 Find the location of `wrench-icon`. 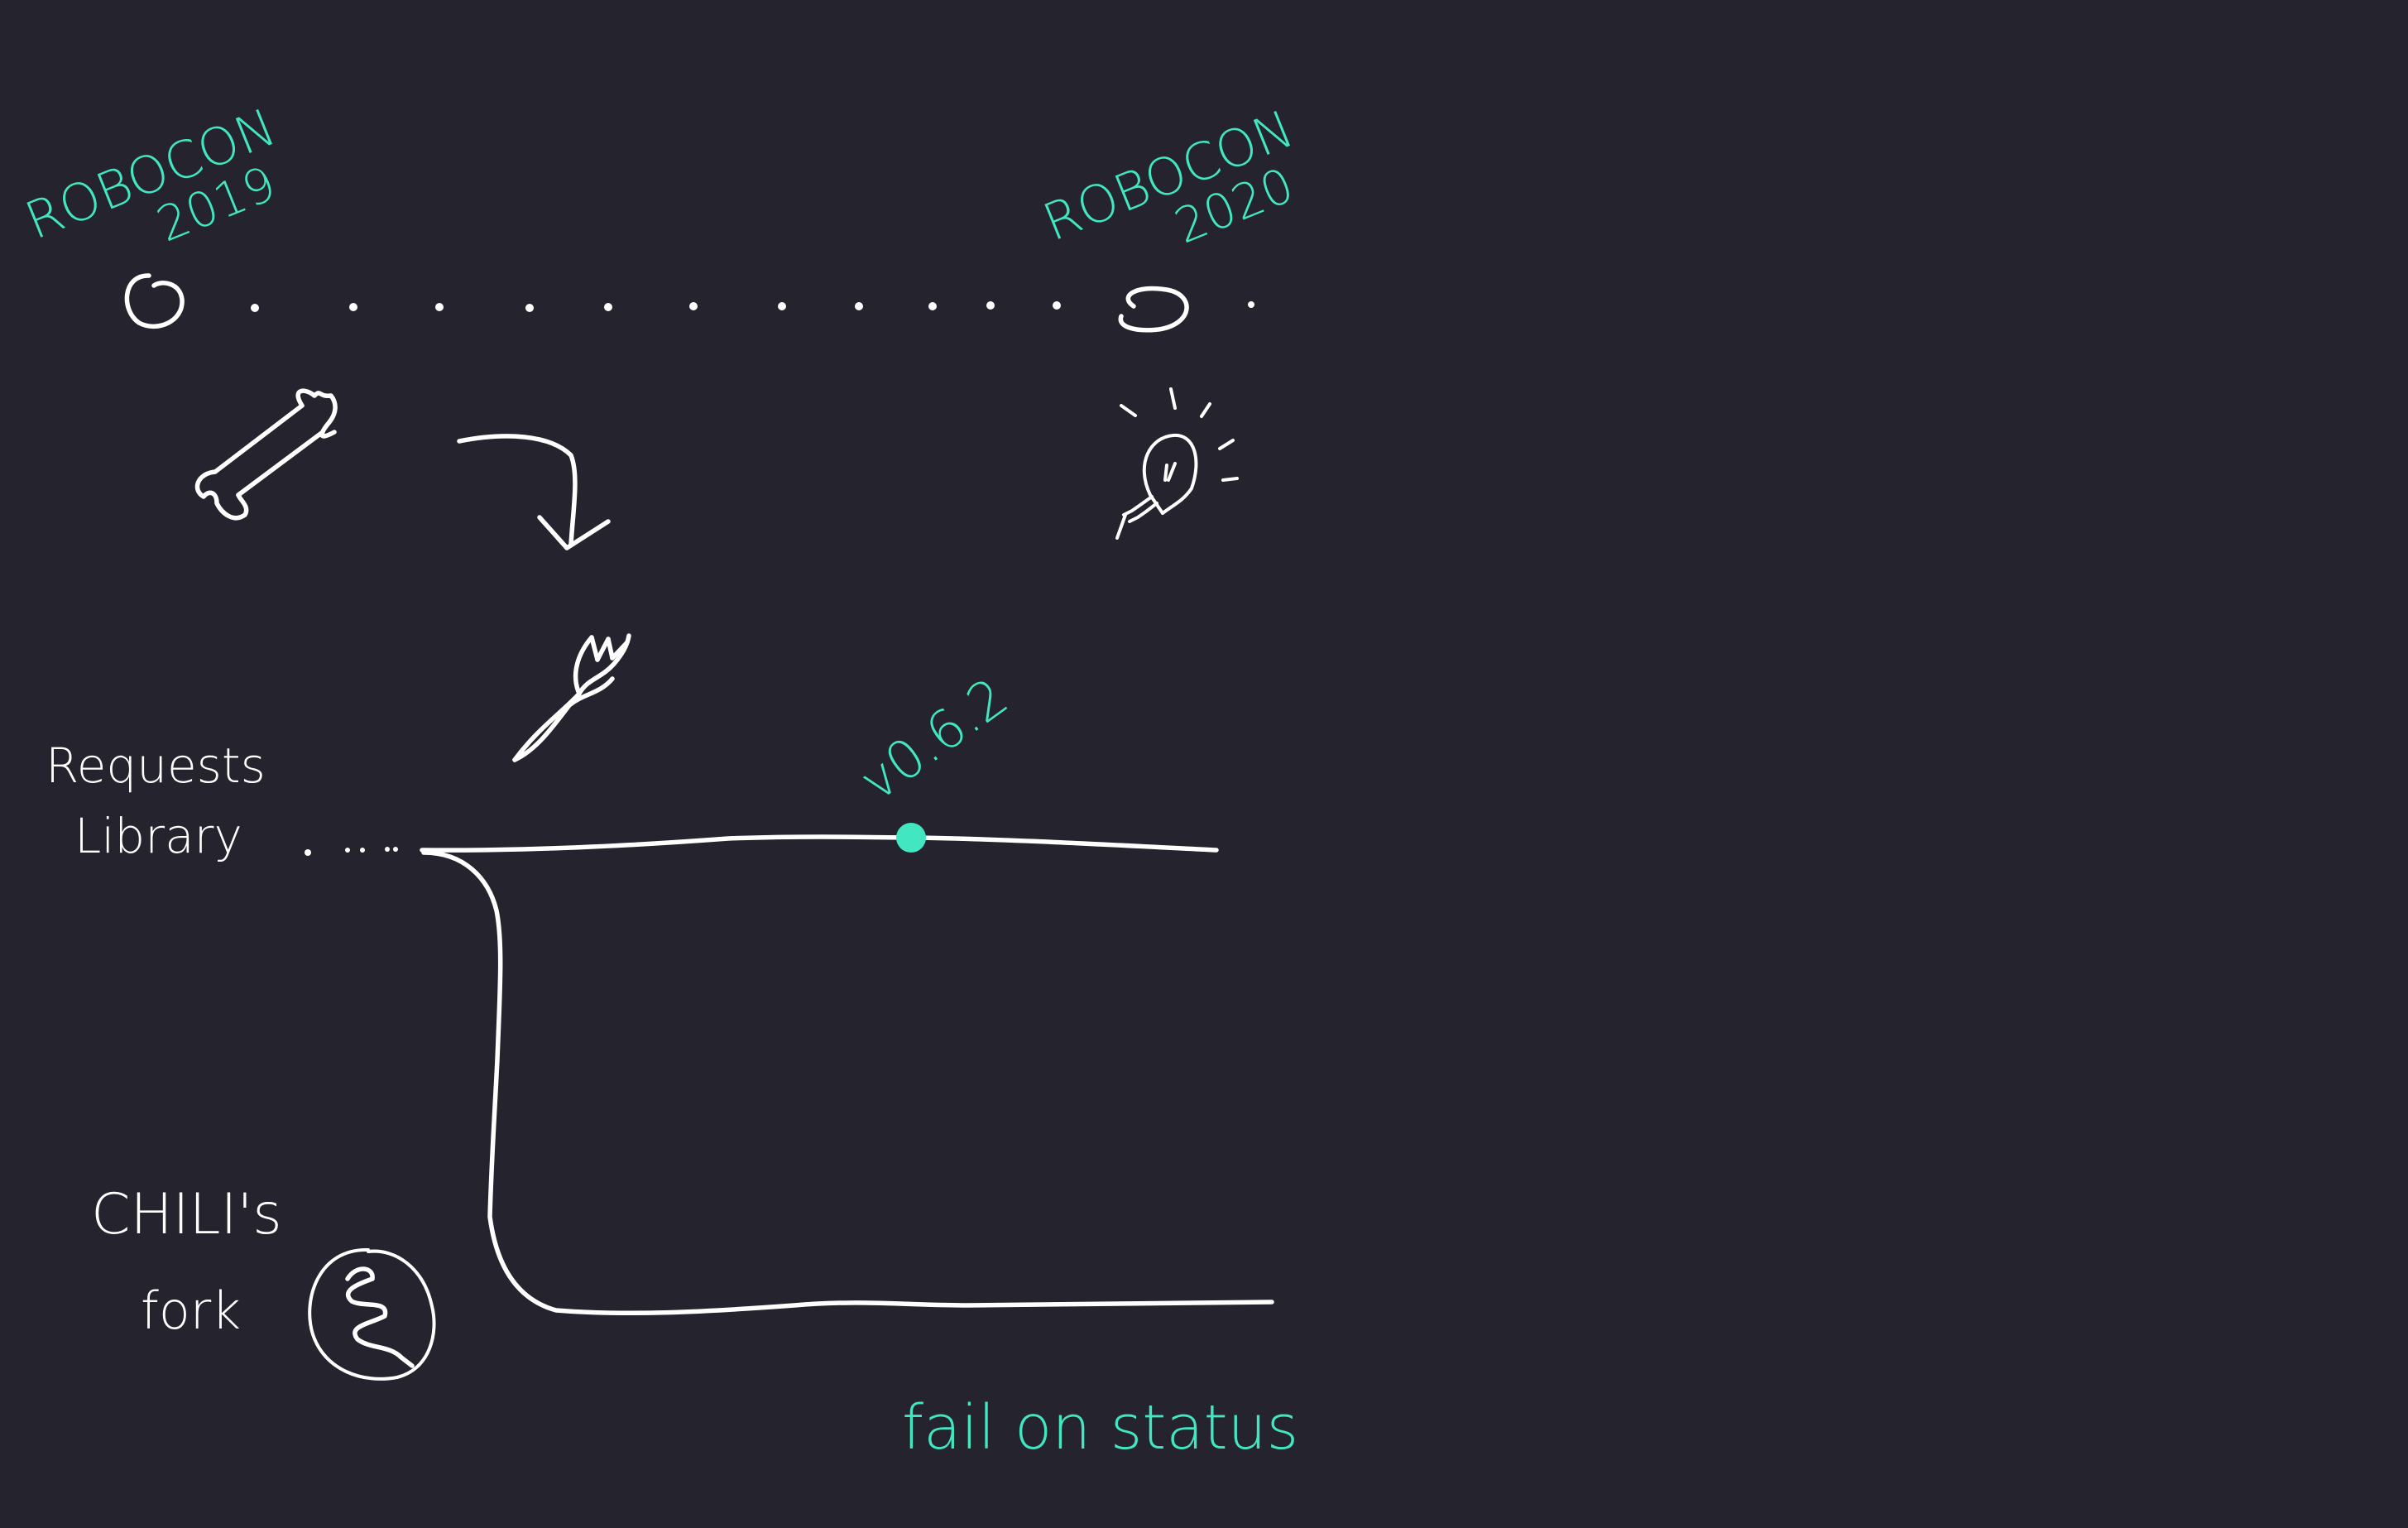

wrench-icon is located at coordinates (266, 454).